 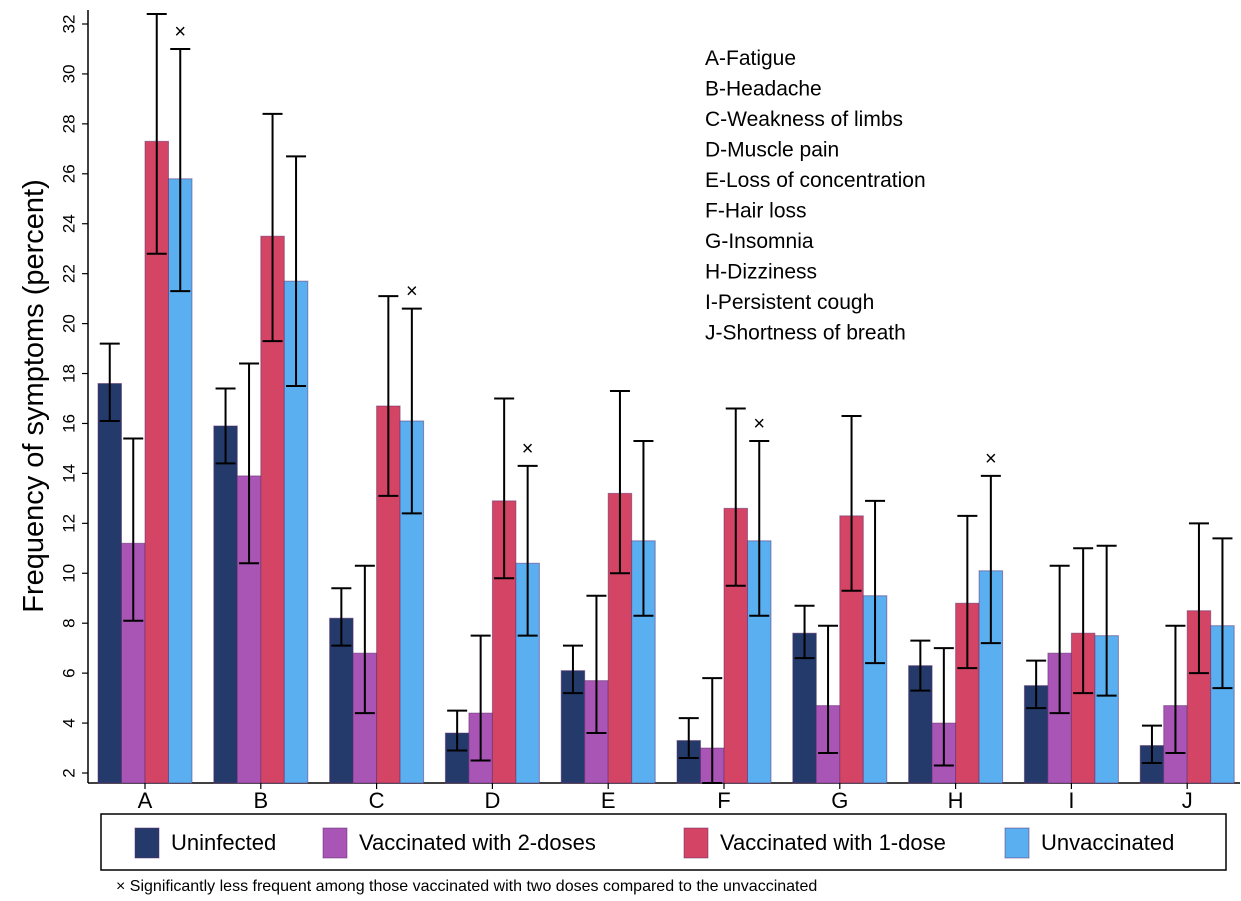 What do you see at coordinates (1187, 800) in the screenshot?
I see `x-tick-label: J` at bounding box center [1187, 800].